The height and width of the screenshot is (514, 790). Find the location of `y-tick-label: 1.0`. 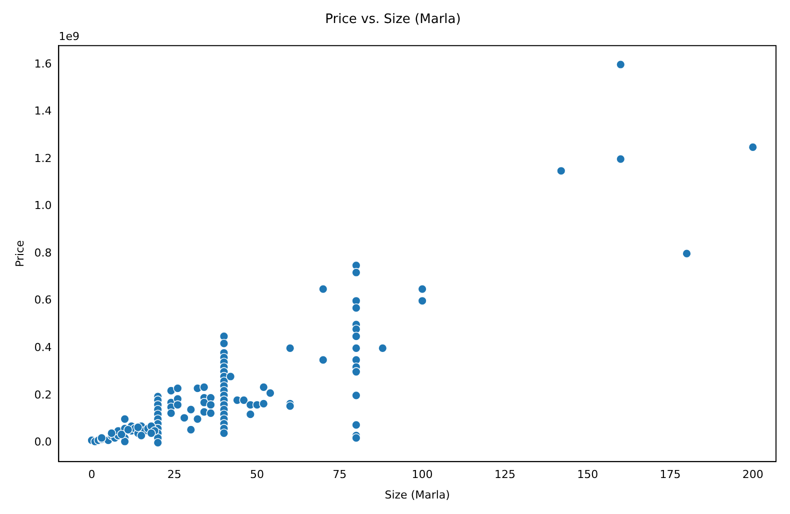

y-tick-label: 1.0 is located at coordinates (43, 205).